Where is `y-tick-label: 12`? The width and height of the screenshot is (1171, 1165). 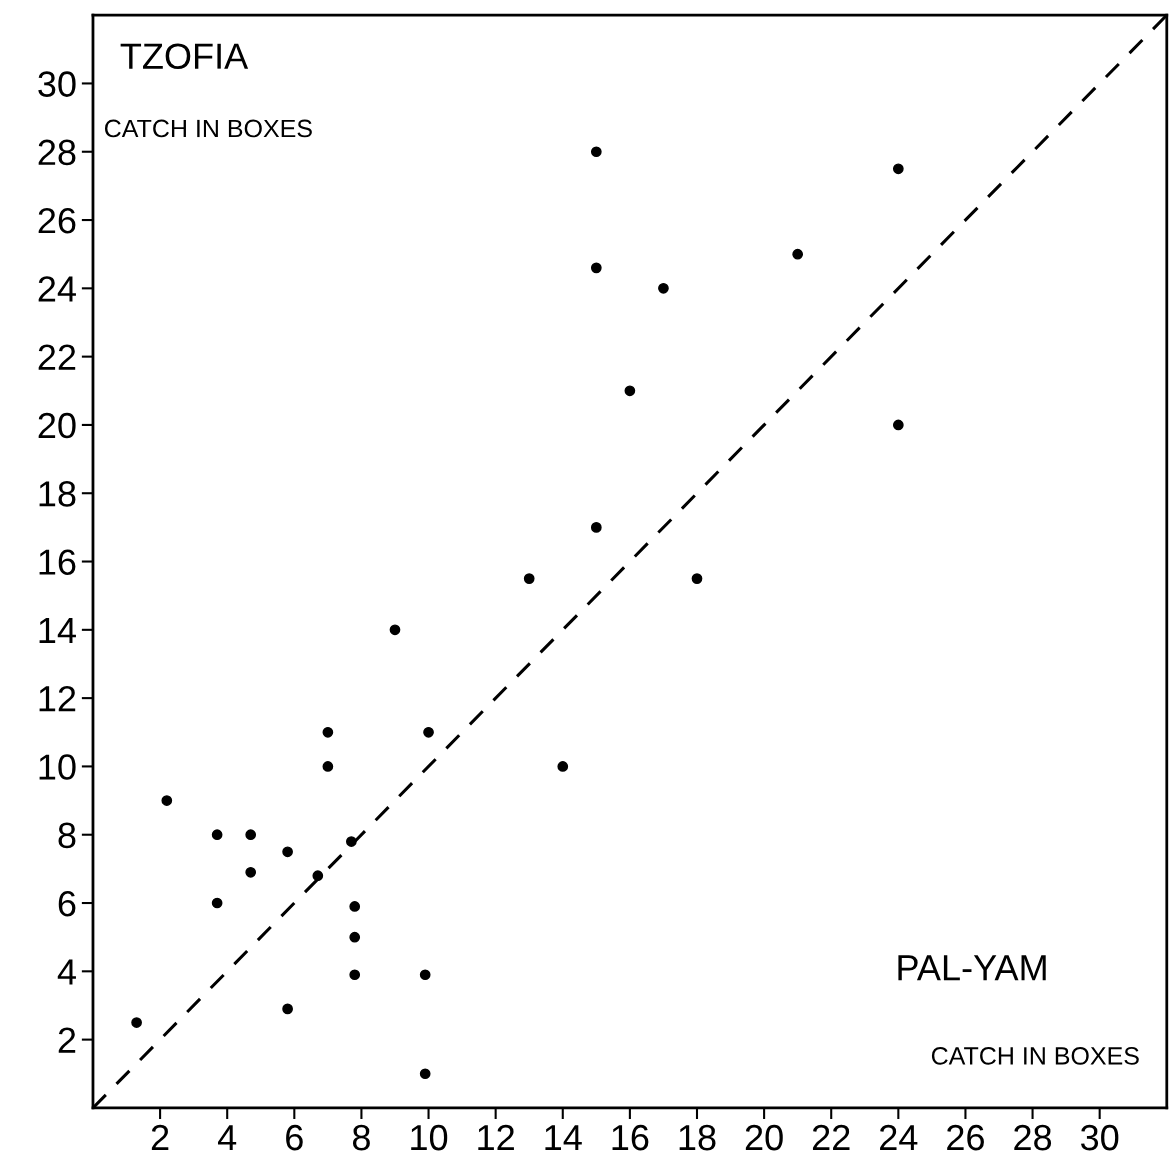
y-tick-label: 12 is located at coordinates (57, 699).